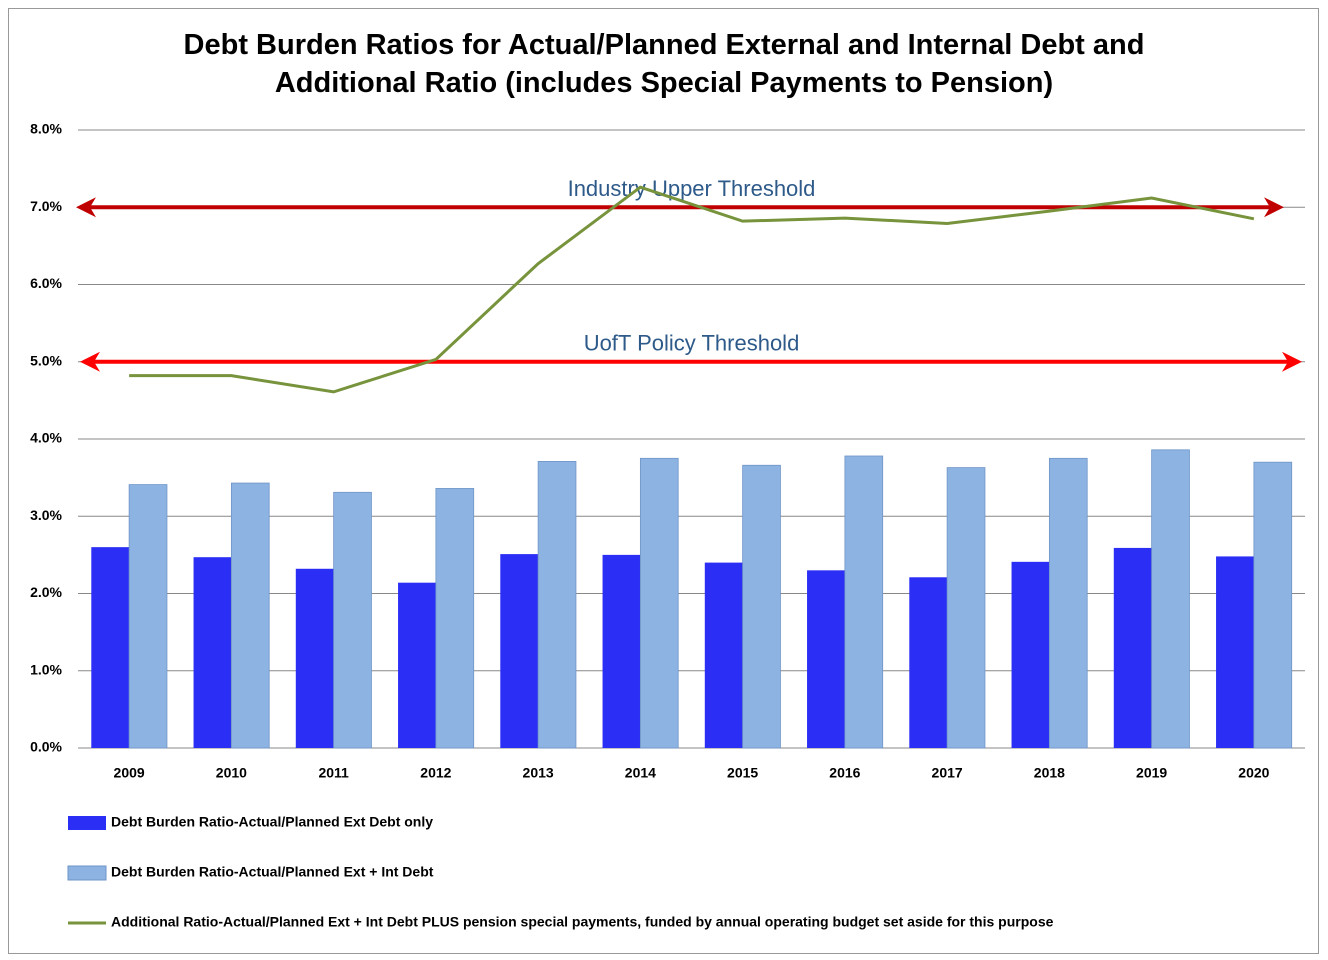  I want to click on x-tick-label: 2014, so click(640, 773).